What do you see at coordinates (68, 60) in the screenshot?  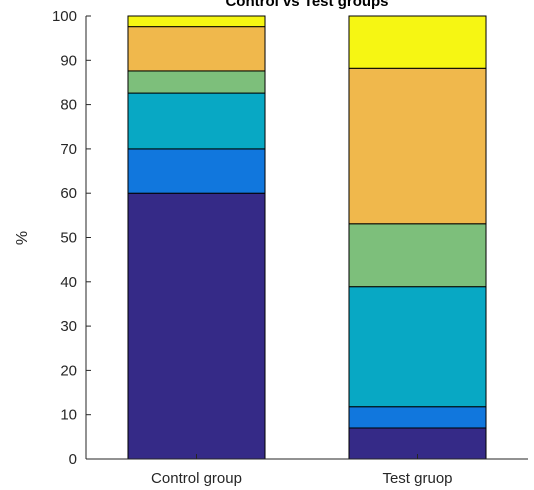 I see `y-tick-label: 90` at bounding box center [68, 60].